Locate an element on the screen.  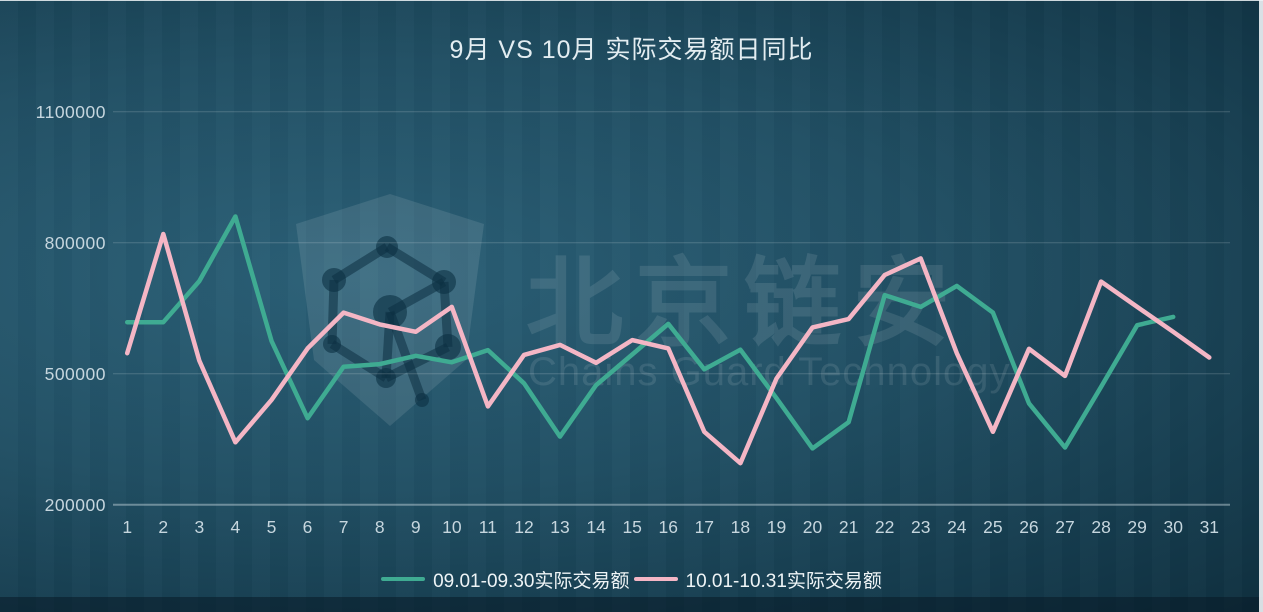
legend-item-october: 10.01-10.31实际交易额 is located at coordinates (757, 579).